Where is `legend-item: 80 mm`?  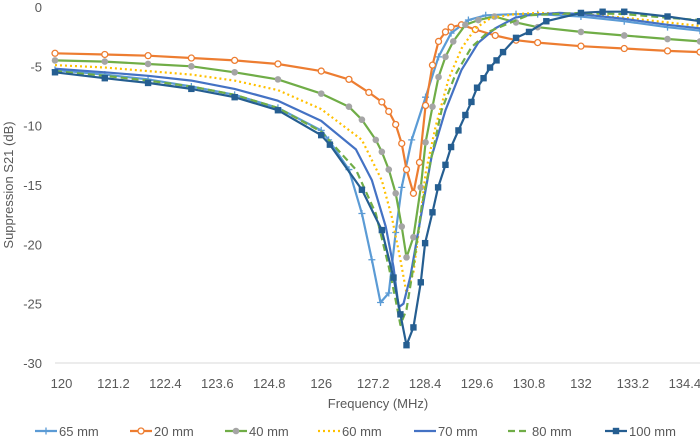
legend-item: 80 mm is located at coordinates (540, 431).